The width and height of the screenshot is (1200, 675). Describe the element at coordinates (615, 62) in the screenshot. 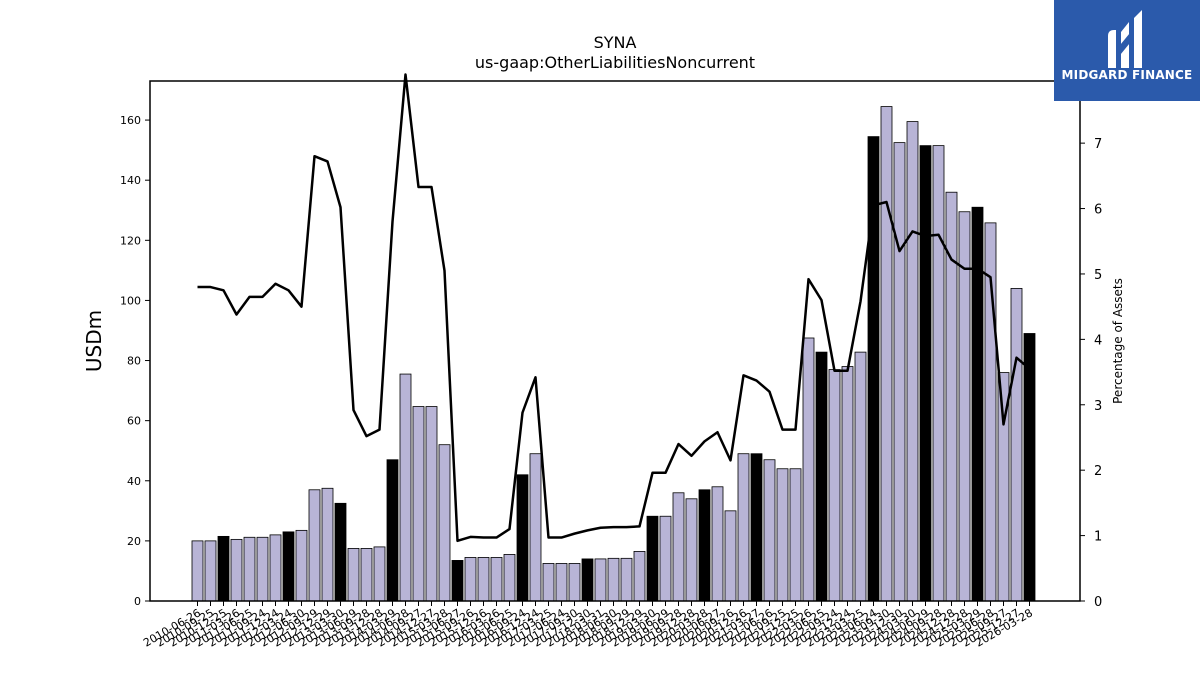

I see `chart-subtitle: us-gaap:OtherLiabilitiesNoncurrent` at that location.